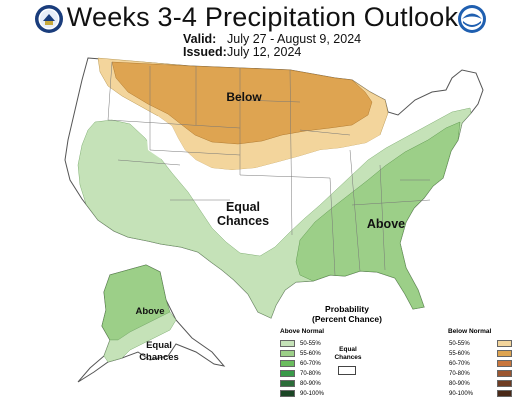 The image size is (525, 405). What do you see at coordinates (470, 331) in the screenshot?
I see `legend-below-header: Below Normal` at bounding box center [470, 331].